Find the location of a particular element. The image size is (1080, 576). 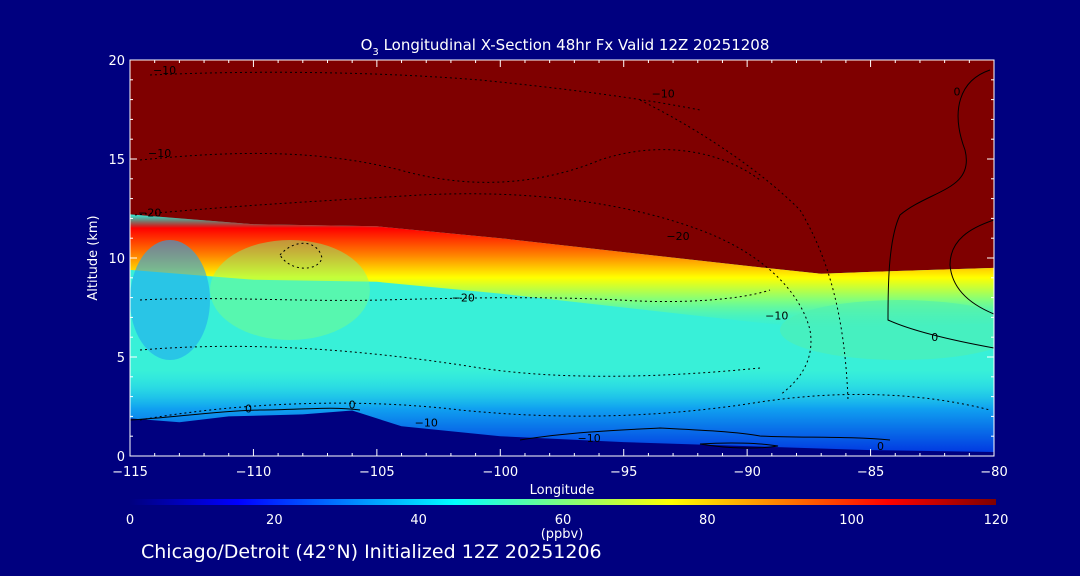

colorbar-tick-label: 0 is located at coordinates (130, 520).